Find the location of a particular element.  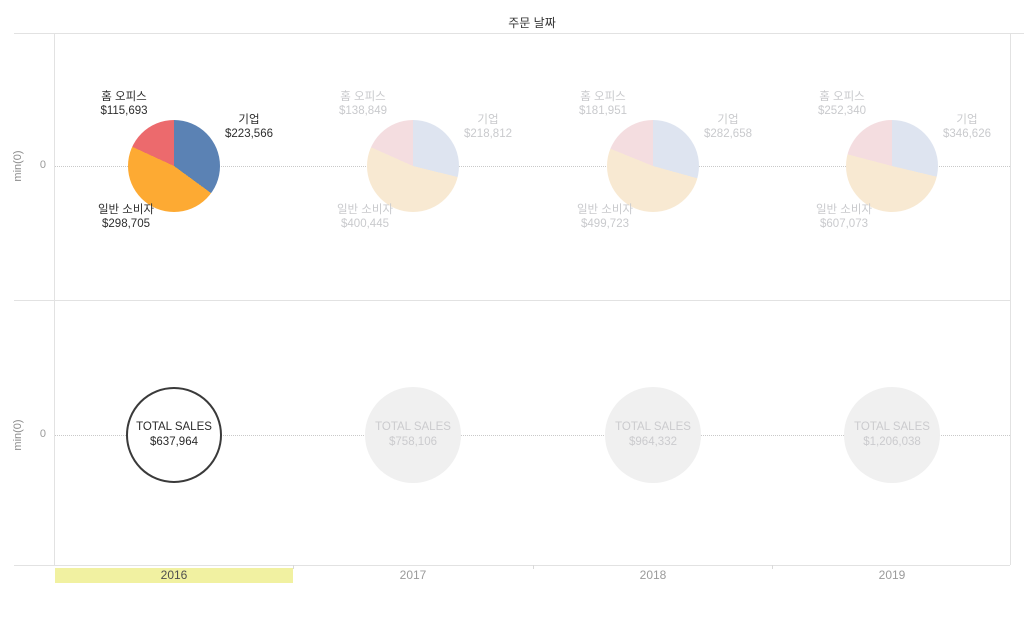

category-value: $282,658 is located at coordinates (728, 134).